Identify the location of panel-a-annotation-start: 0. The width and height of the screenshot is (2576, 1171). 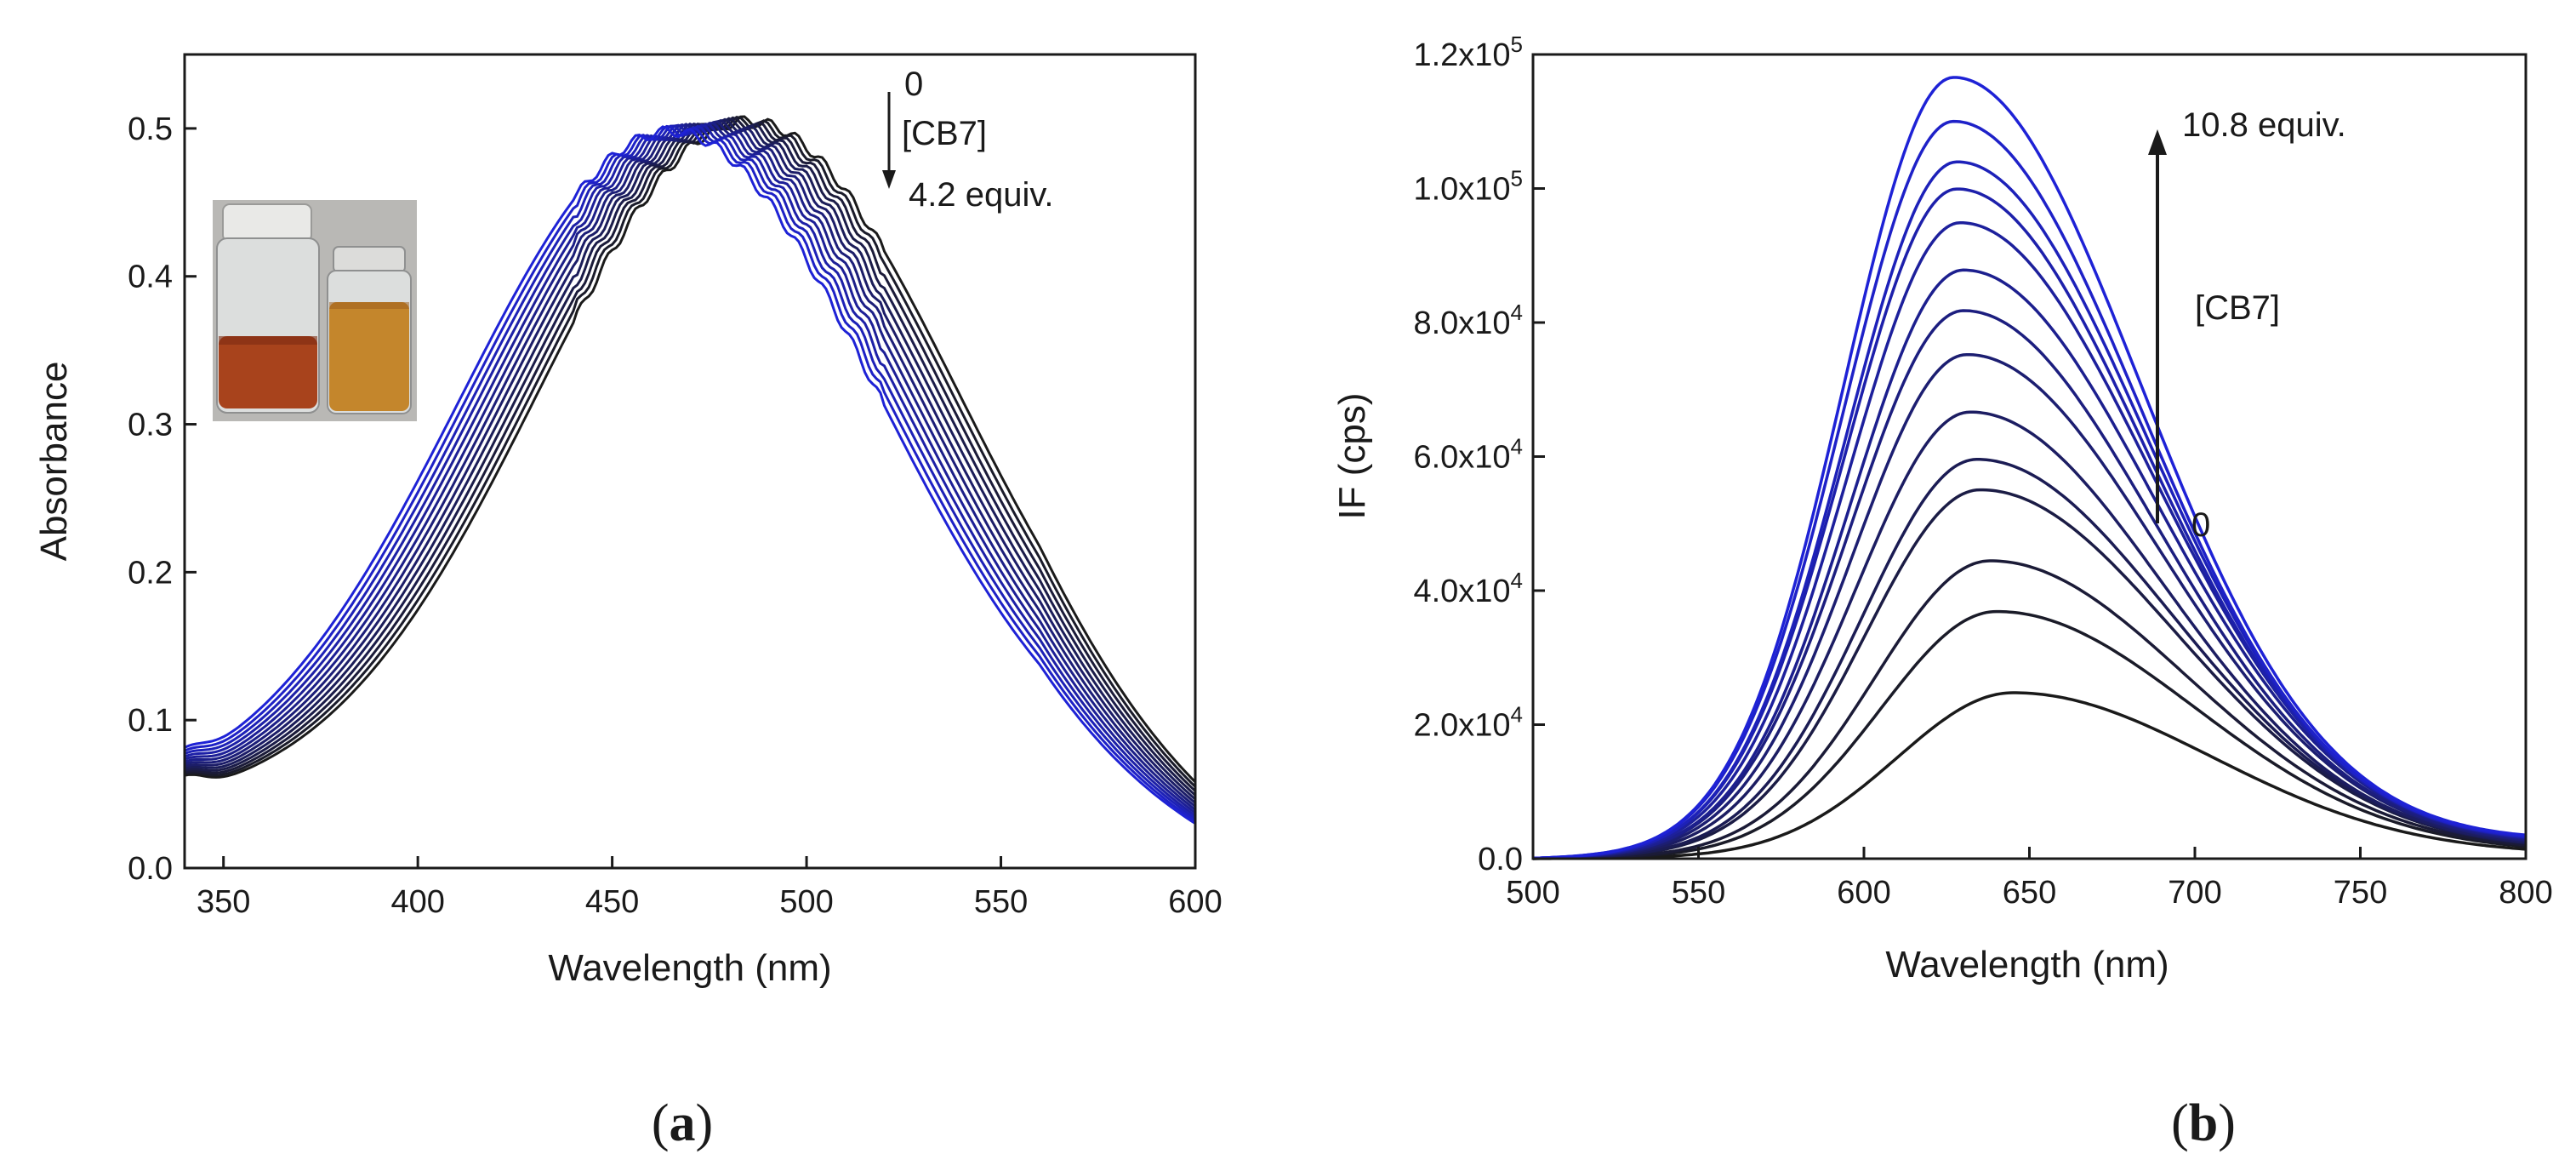
(914, 84).